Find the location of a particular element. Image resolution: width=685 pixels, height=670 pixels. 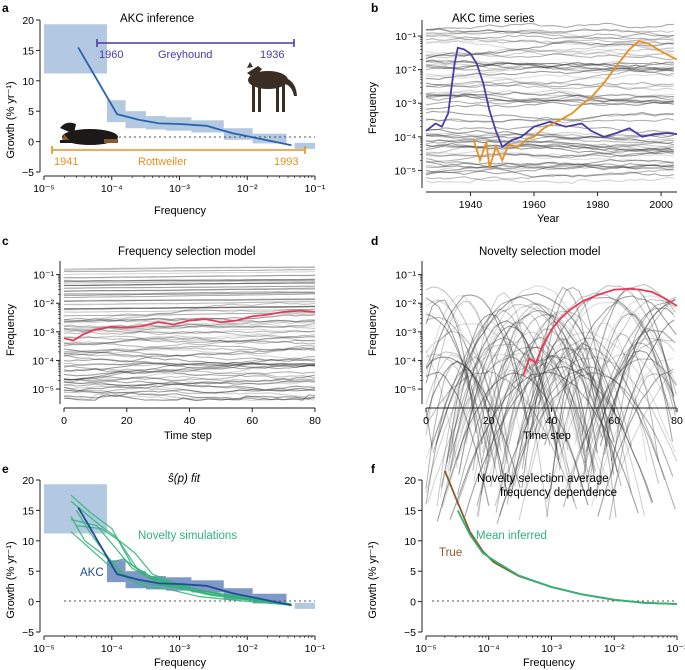

rottweiler-illustration is located at coordinates (89, 133).